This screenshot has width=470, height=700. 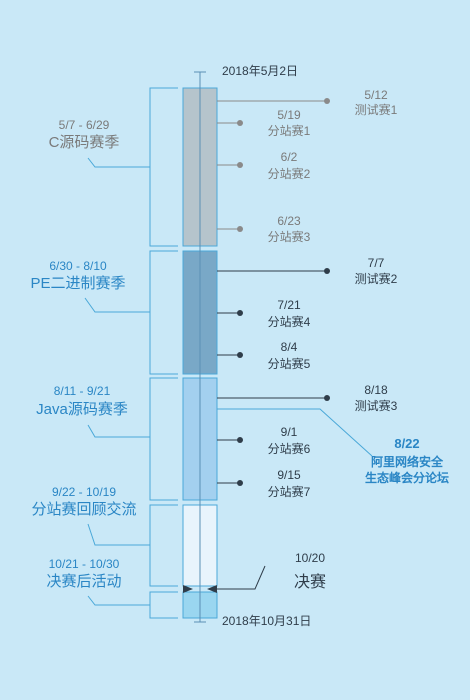 I want to click on final-name: 决赛, so click(x=310, y=582).